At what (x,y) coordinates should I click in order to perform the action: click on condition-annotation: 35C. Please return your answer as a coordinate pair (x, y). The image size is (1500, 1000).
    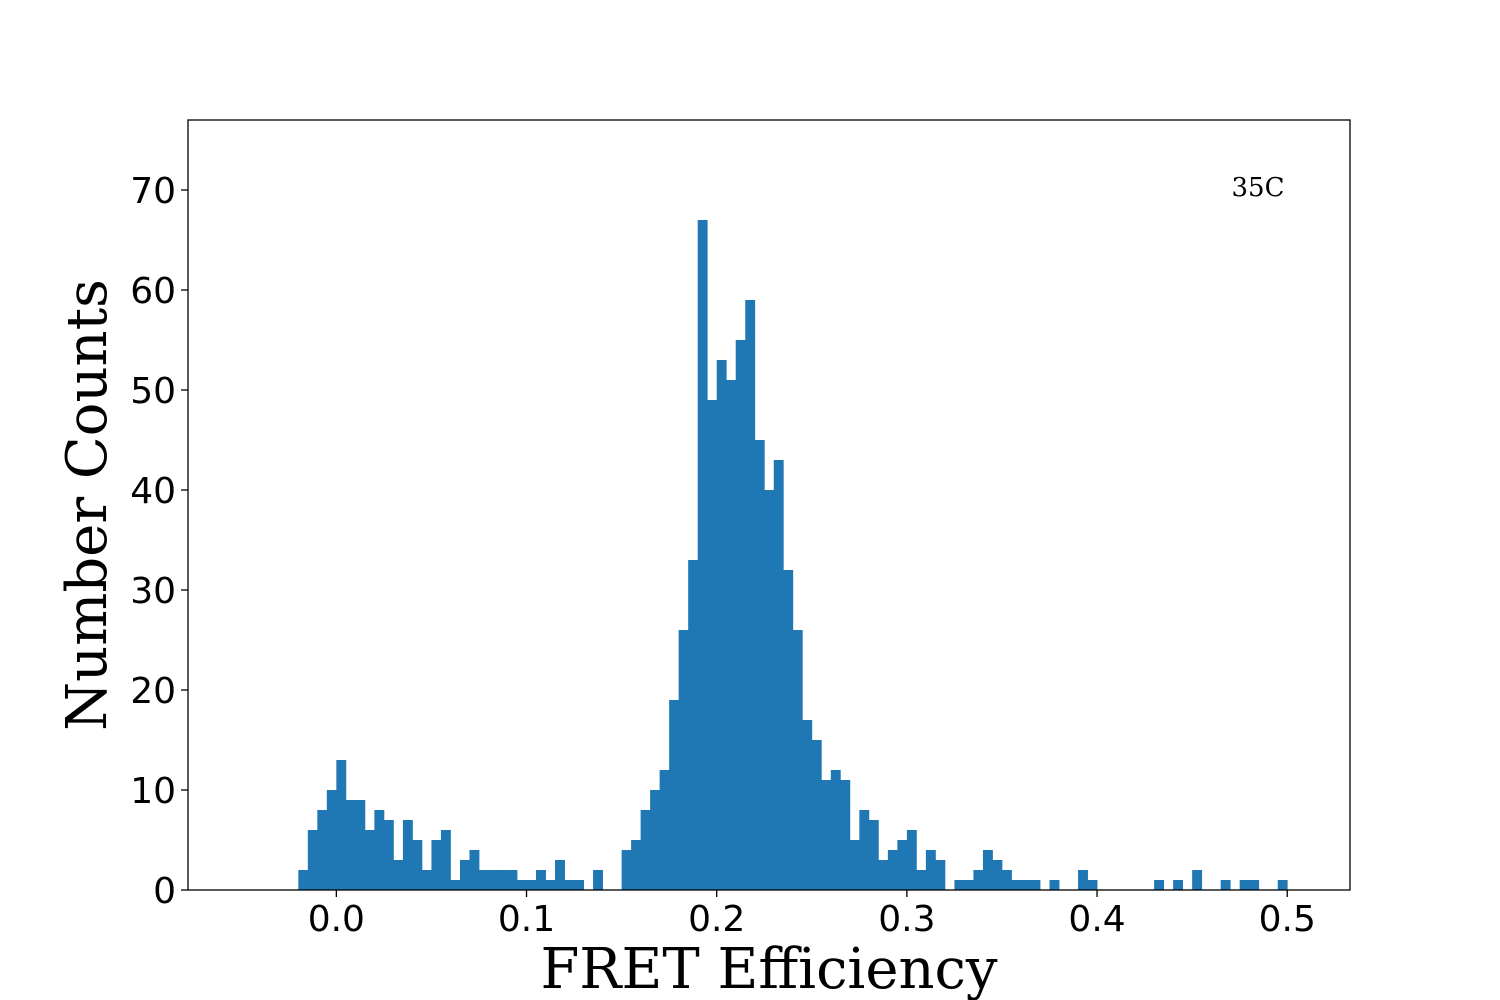
    Looking at the image, I should click on (1258, 188).